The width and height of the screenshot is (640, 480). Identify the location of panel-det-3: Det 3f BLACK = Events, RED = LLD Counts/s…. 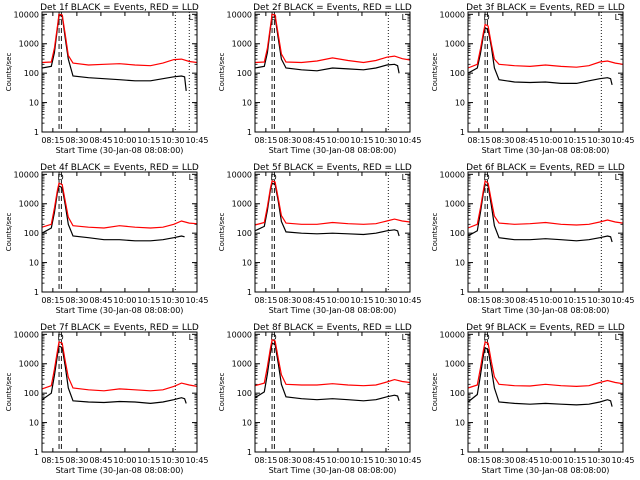
(533, 79).